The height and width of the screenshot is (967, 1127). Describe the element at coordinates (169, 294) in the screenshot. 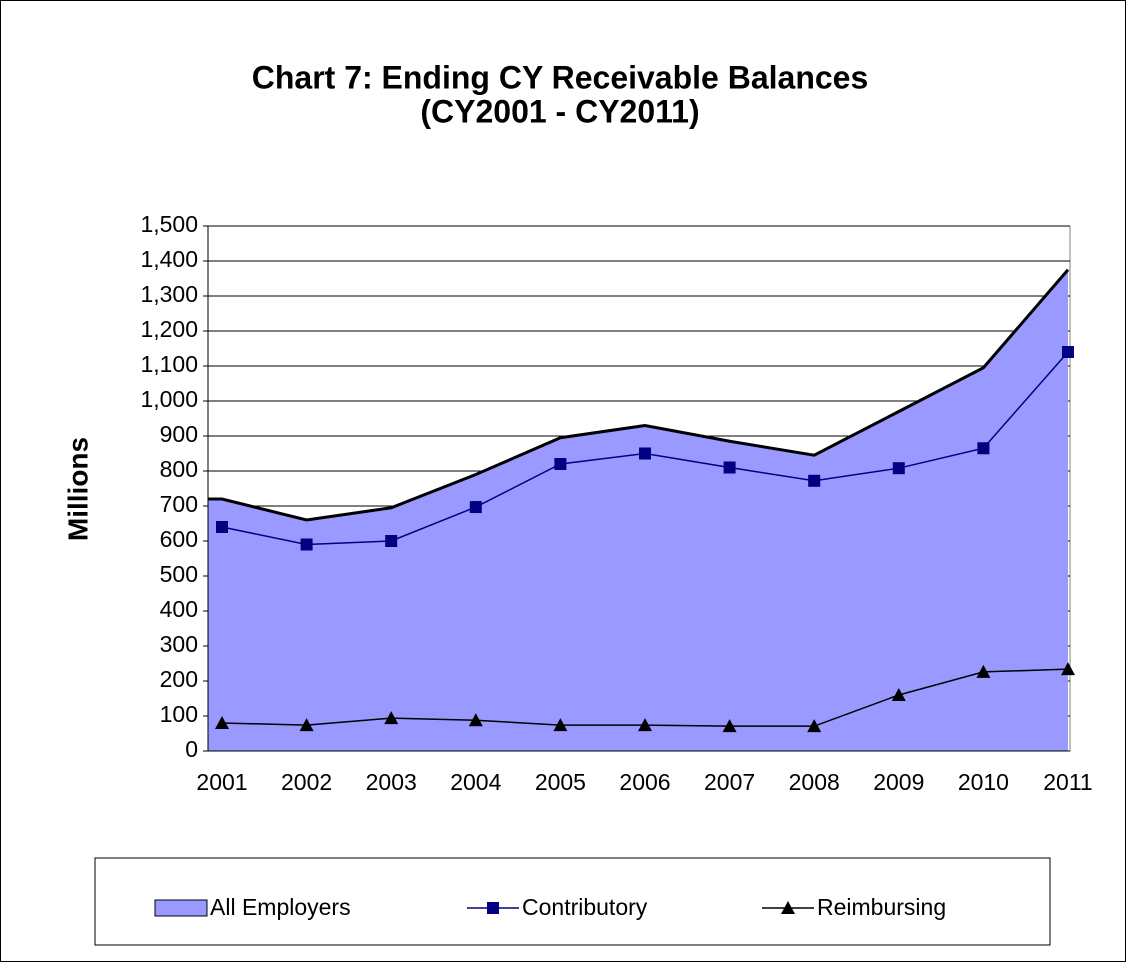

I see `y-tick-label: 1,300` at that location.